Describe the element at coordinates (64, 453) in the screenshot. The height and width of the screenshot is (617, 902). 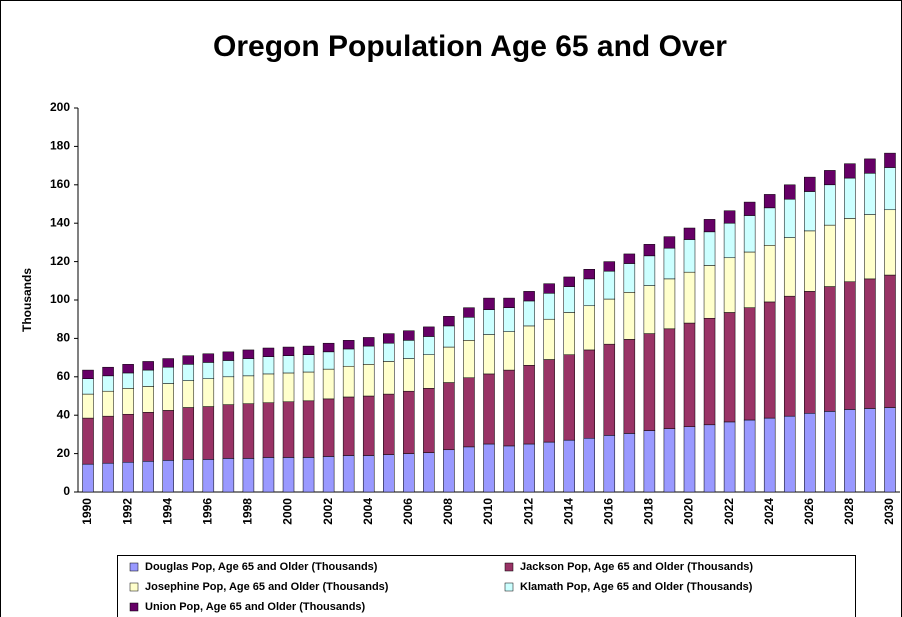
I see `y-tick-label: 20` at that location.